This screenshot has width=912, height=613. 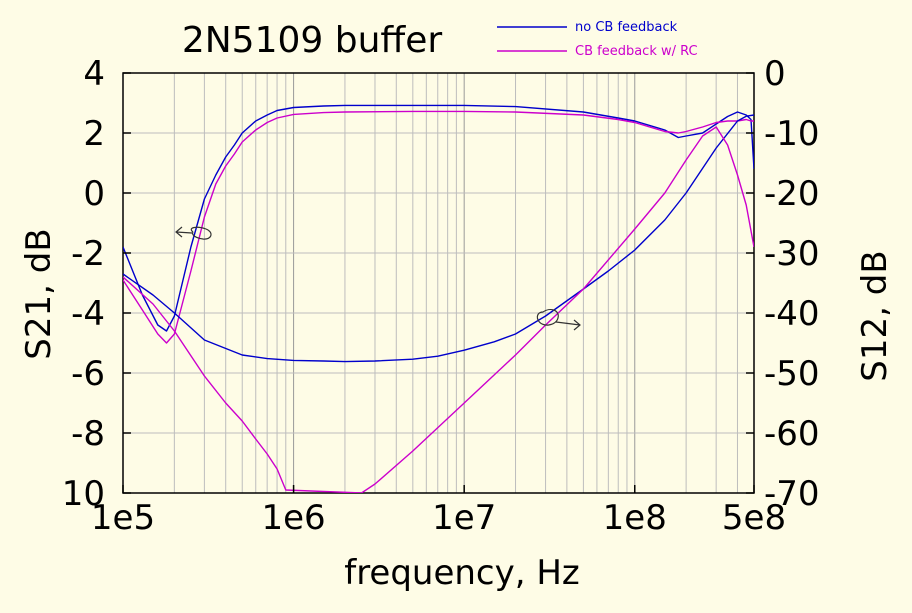 I want to click on x-tick-label: 5e8, so click(x=754, y=518).